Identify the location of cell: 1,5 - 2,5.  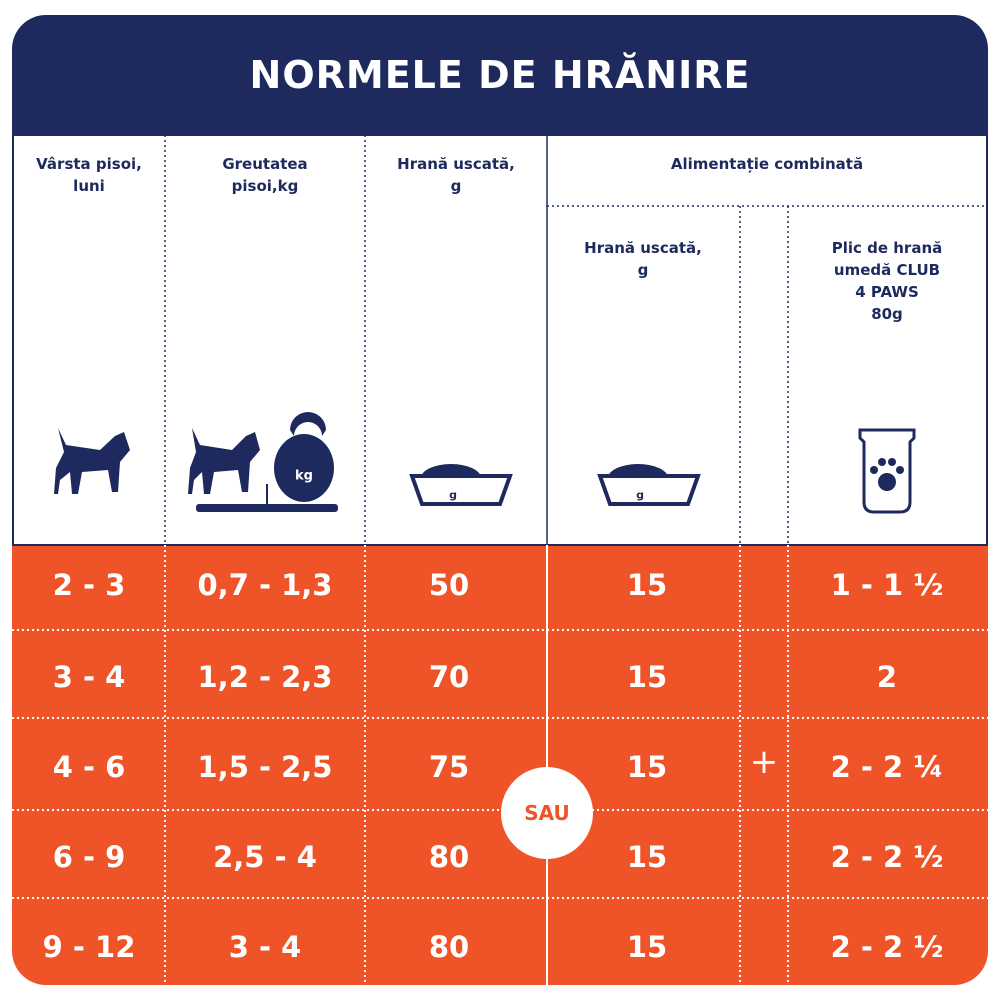
(265, 767).